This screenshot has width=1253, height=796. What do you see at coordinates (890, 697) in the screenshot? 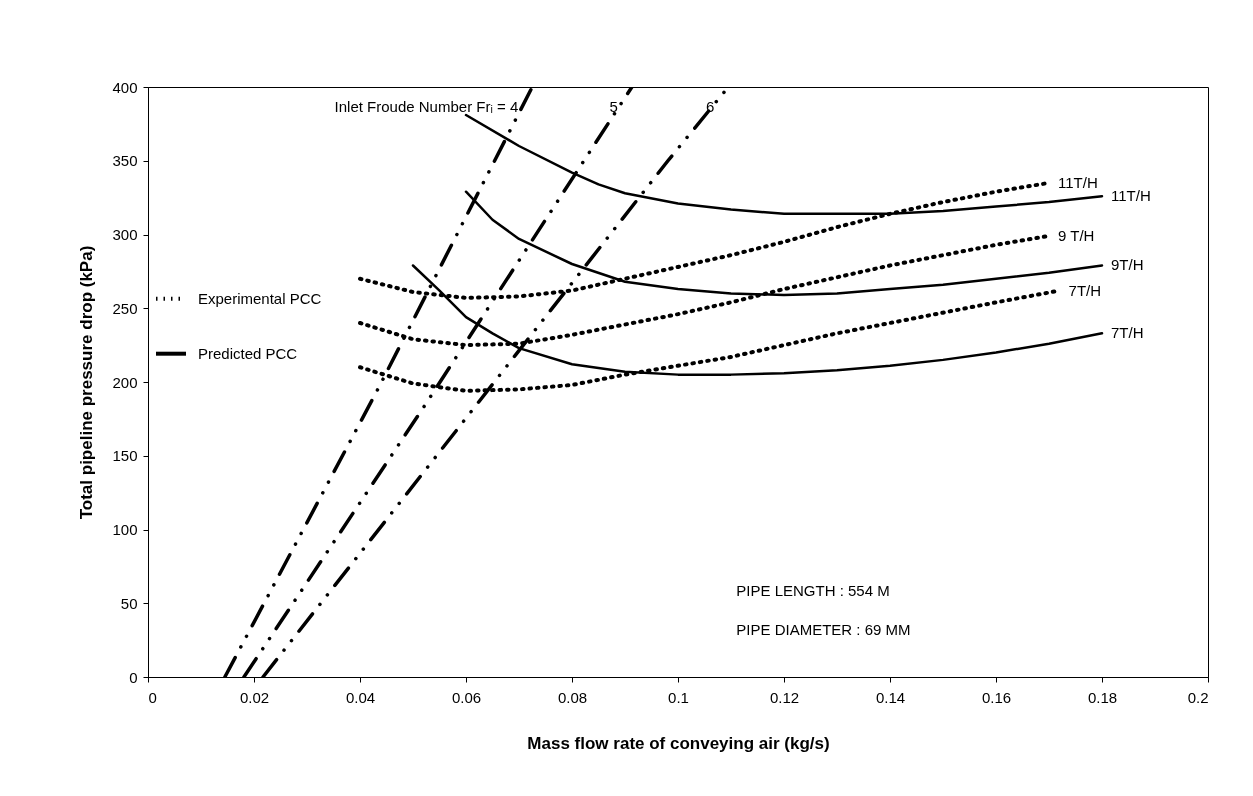
I see `x-tick-label: 0.14` at bounding box center [890, 697].